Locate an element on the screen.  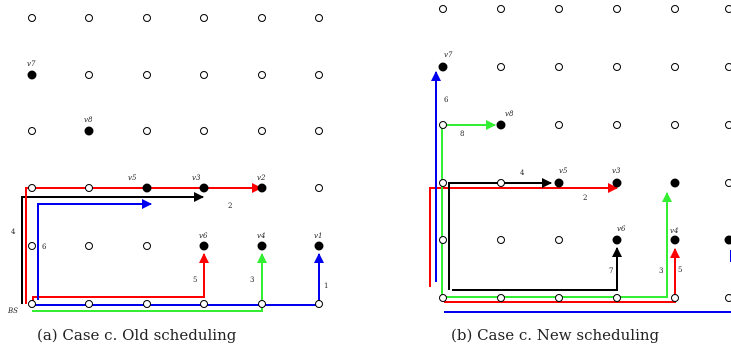
caption-panel-a: (a) Case c. Old scheduling is located at coordinates (137, 335).